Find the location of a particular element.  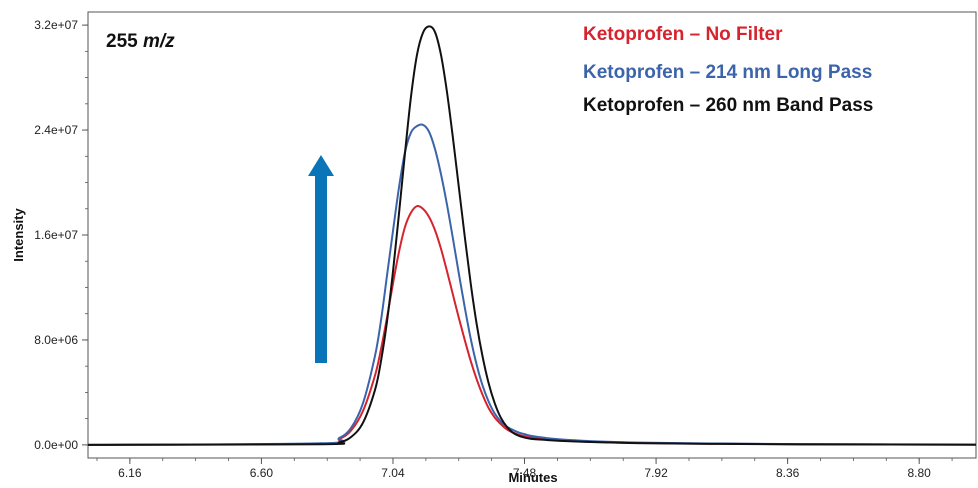

legend-entry-214nm-long-pass: Ketoprofen – 214 nm Long Pass is located at coordinates (727, 72).